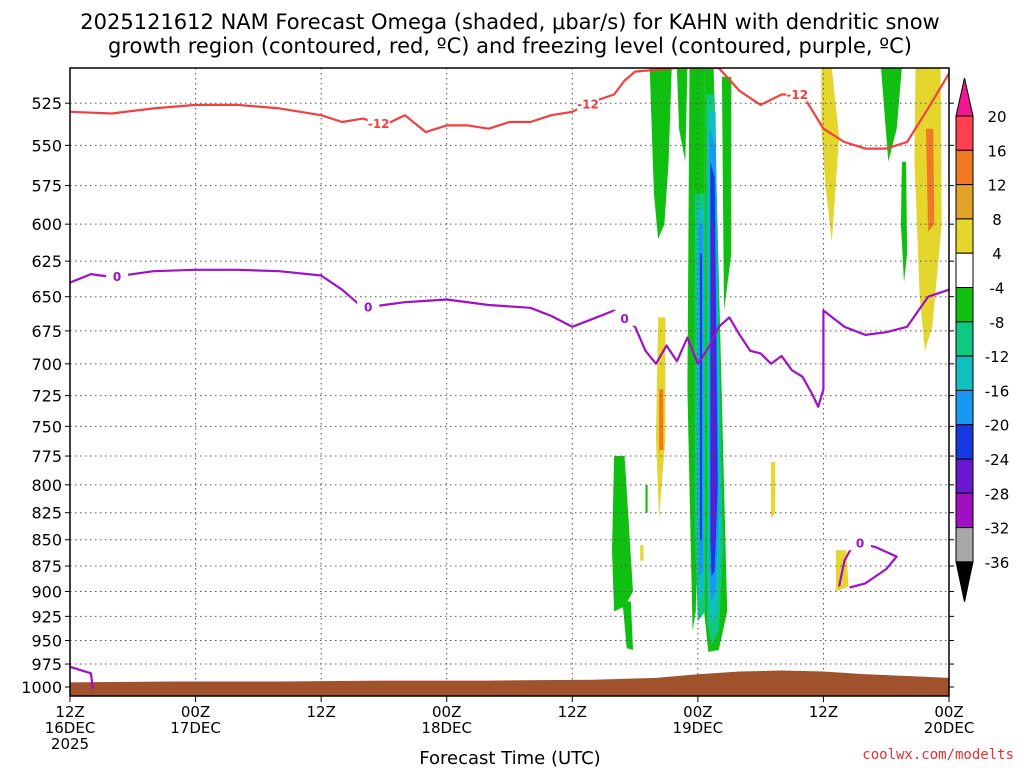  Describe the element at coordinates (46, 513) in the screenshot. I see `y-tick-label: 825` at that location.